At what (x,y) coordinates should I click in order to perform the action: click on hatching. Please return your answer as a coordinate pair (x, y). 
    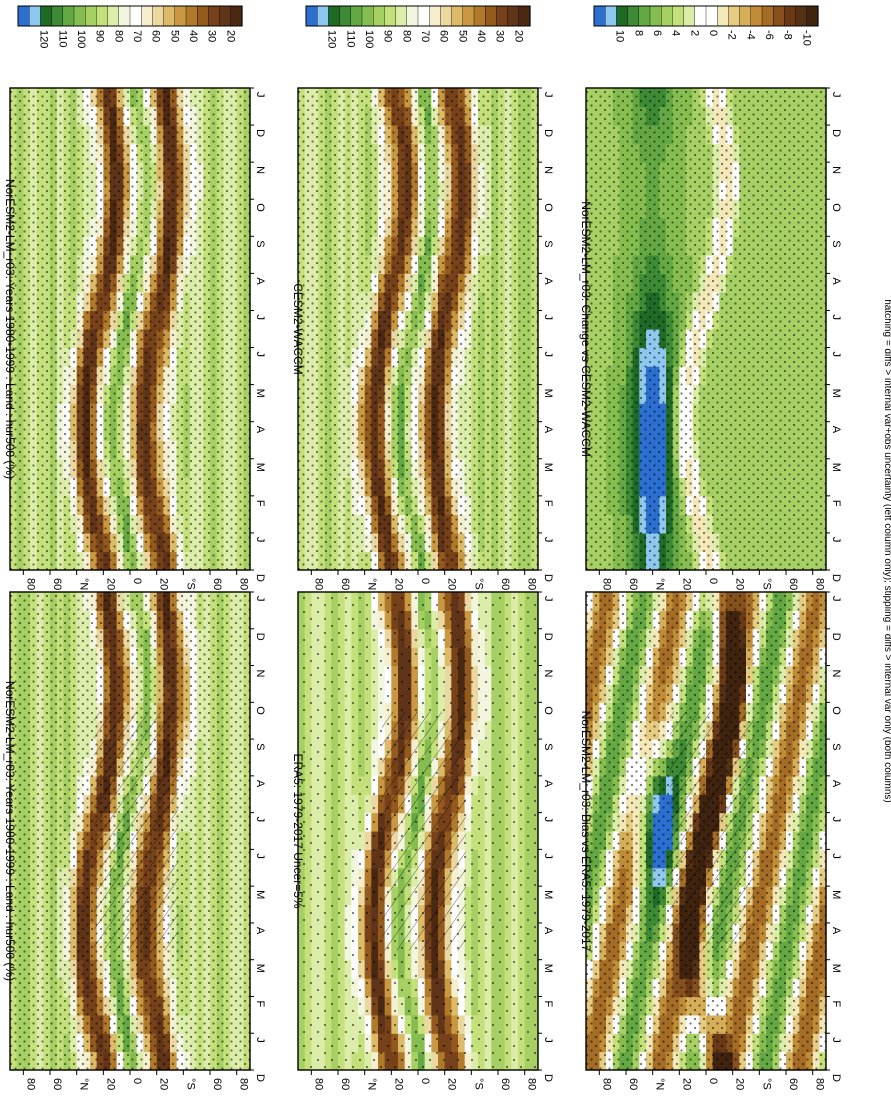
    Looking at the image, I should click on (424, 831).